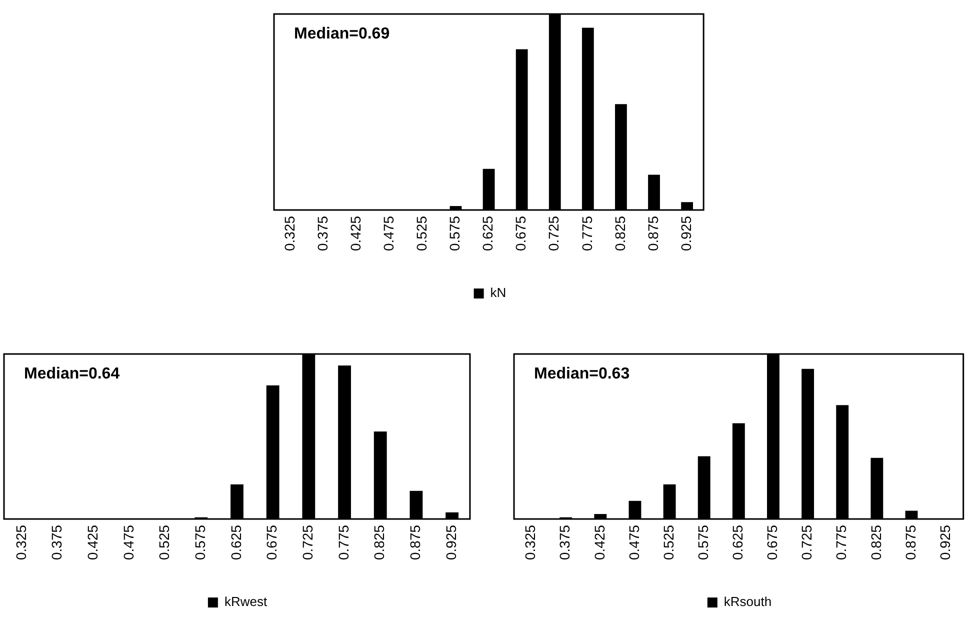  Describe the element at coordinates (342, 33) in the screenshot. I see `annotation: Median=0.69` at that location.